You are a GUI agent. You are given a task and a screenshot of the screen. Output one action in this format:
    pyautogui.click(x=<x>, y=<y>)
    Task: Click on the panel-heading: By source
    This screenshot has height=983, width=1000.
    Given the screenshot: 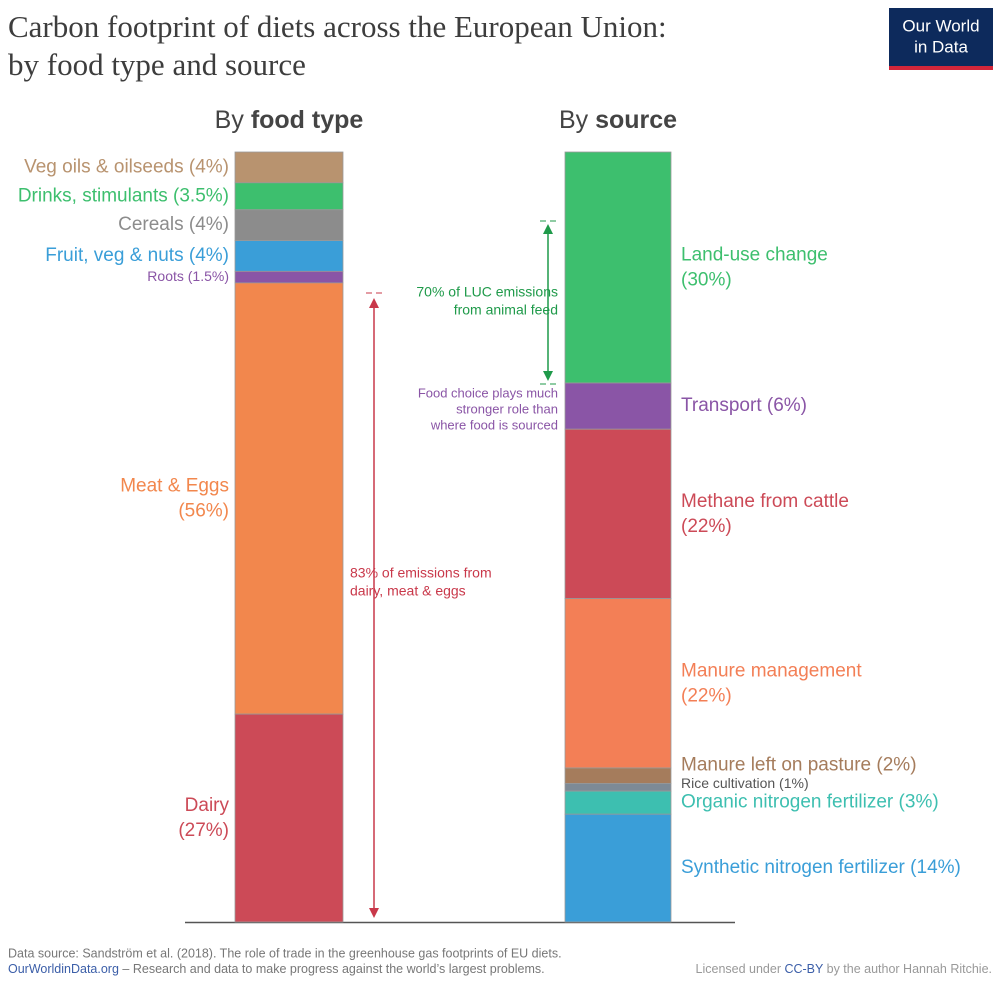 What is the action you would take?
    pyautogui.click(x=618, y=120)
    